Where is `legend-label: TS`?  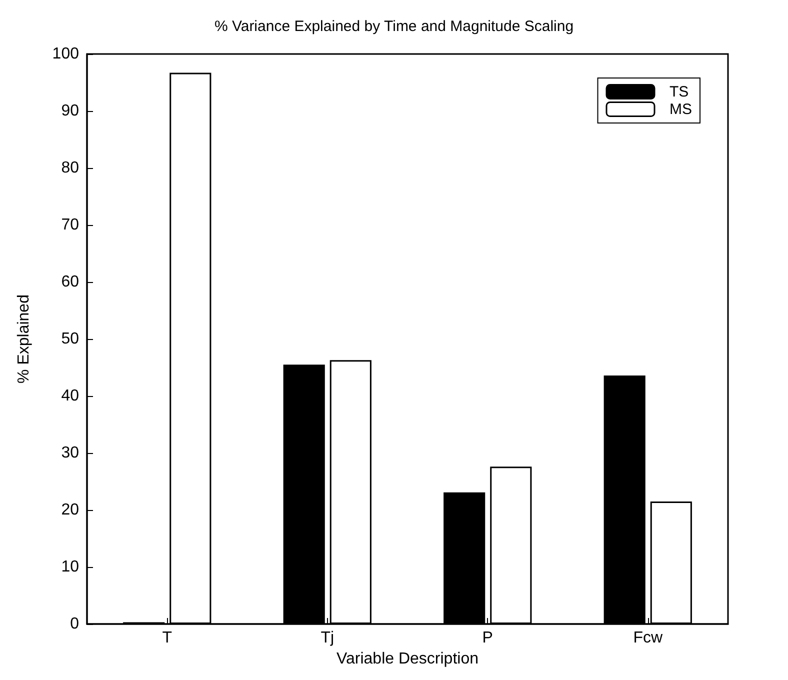 legend-label: TS is located at coordinates (679, 91).